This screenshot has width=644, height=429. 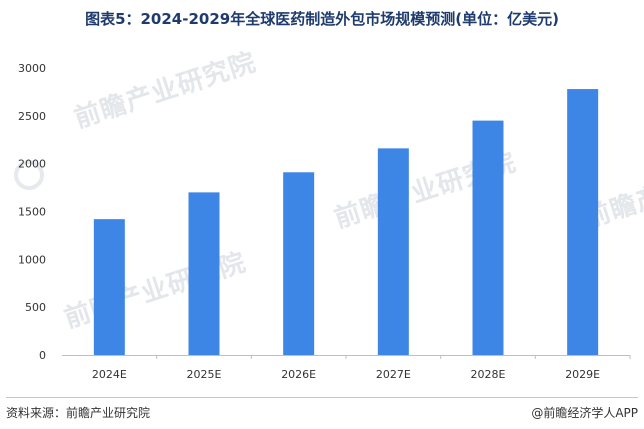 What do you see at coordinates (32, 164) in the screenshot?
I see `y-tick-label: 2000` at bounding box center [32, 164].